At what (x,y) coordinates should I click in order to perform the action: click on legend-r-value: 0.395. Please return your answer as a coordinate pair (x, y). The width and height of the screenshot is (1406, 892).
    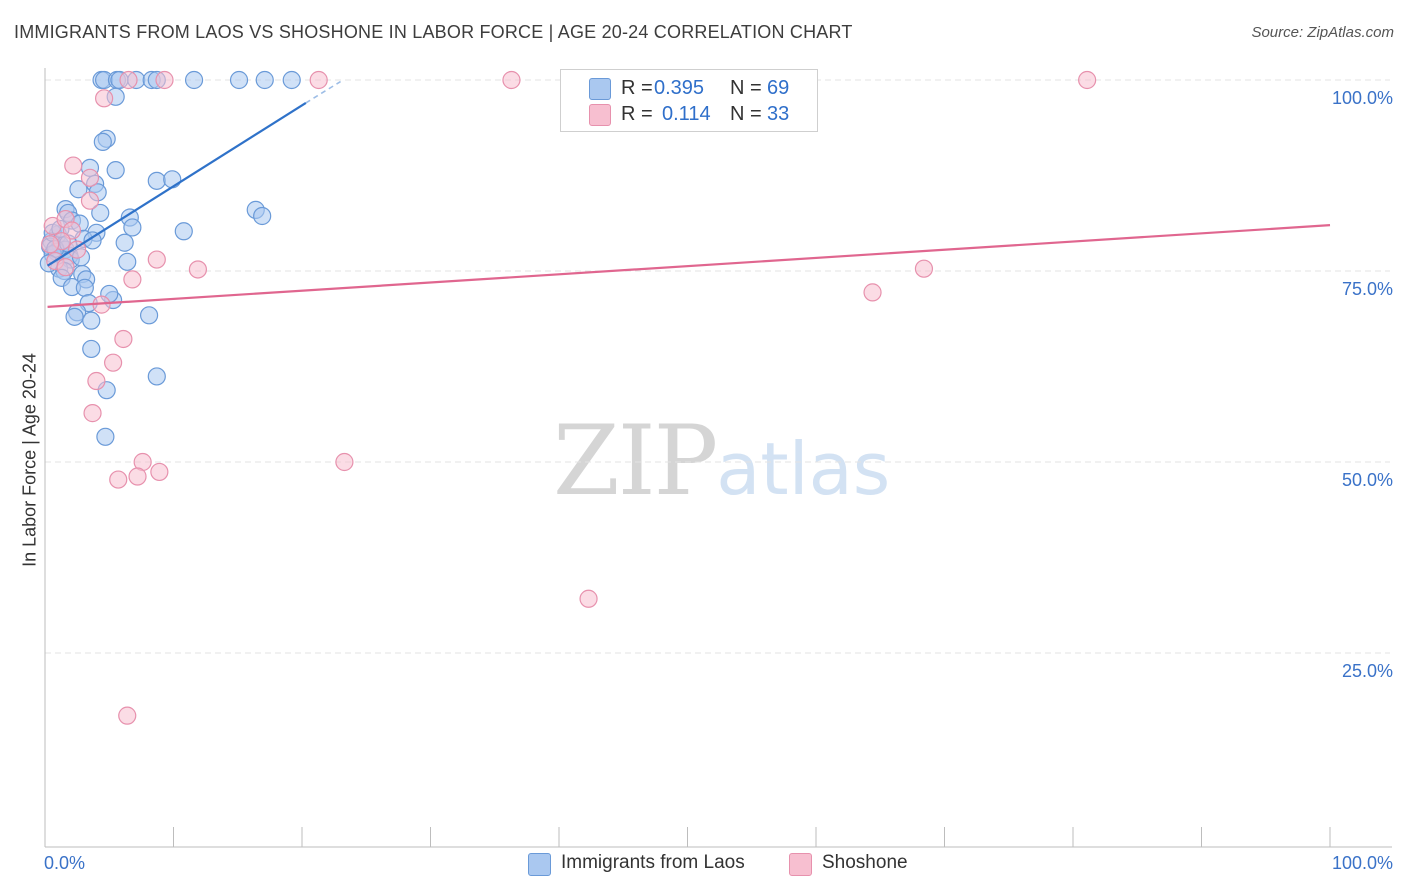
    Looking at the image, I should click on (679, 88).